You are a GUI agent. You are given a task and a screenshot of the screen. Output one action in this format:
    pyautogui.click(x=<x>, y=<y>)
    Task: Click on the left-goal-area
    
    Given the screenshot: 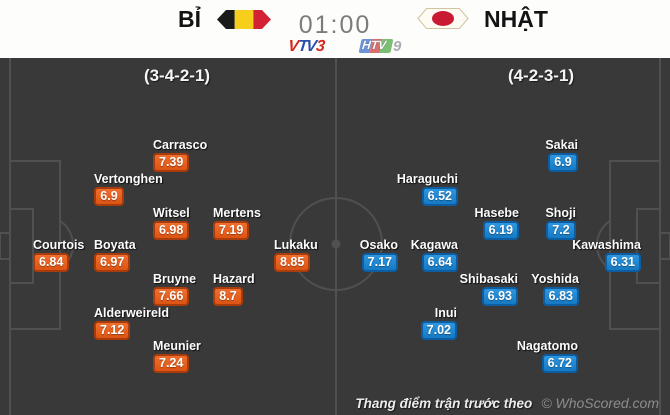 What is the action you would take?
    pyautogui.click(x=21, y=246)
    